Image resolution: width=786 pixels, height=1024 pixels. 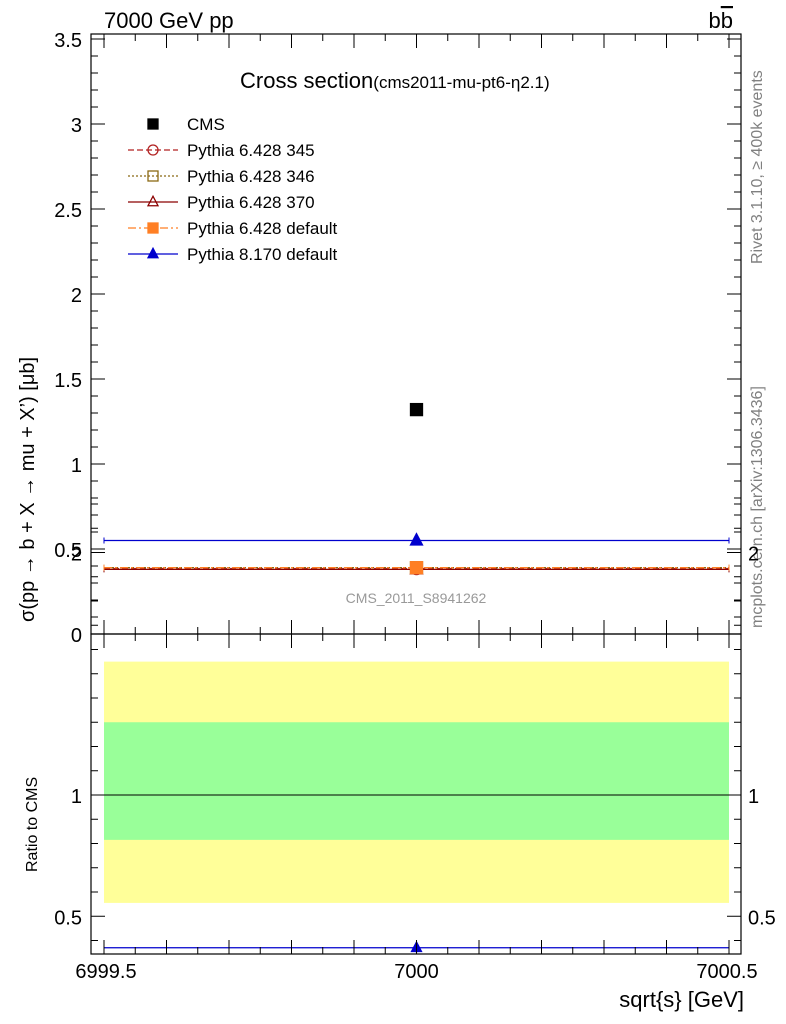 What do you see at coordinates (262, 228) in the screenshot?
I see `legend-entry: Pythia 6.428 default` at bounding box center [262, 228].